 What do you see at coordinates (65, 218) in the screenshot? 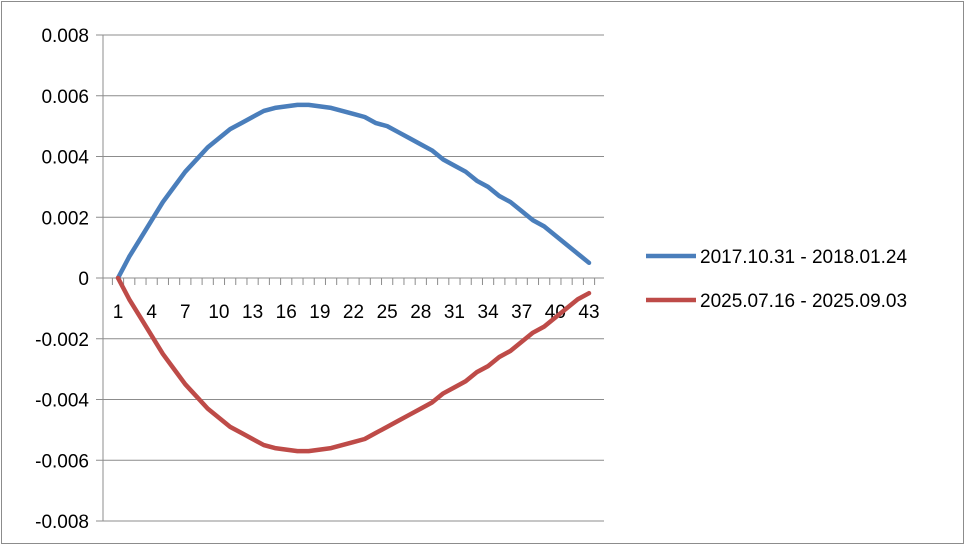
I see `y-tick-label: 0.002` at bounding box center [65, 218].